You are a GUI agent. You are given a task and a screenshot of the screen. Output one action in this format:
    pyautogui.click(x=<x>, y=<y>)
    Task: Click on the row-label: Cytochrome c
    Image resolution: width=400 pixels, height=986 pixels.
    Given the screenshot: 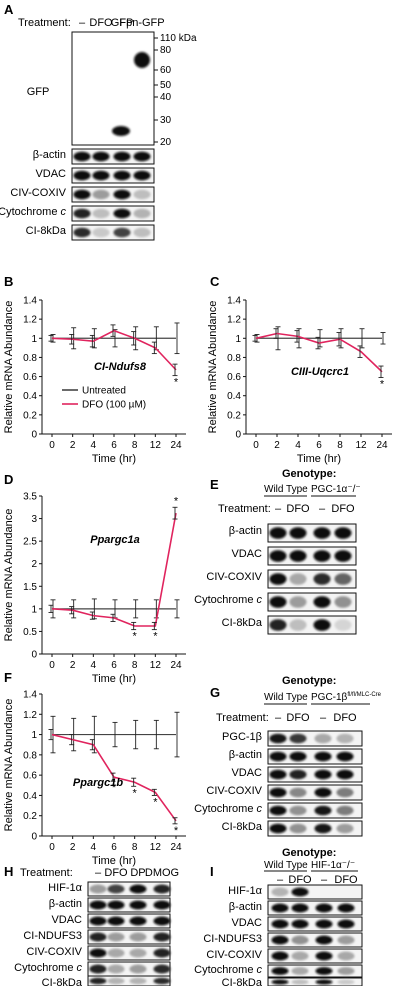 What is the action you would take?
    pyautogui.click(x=48, y=968)
    